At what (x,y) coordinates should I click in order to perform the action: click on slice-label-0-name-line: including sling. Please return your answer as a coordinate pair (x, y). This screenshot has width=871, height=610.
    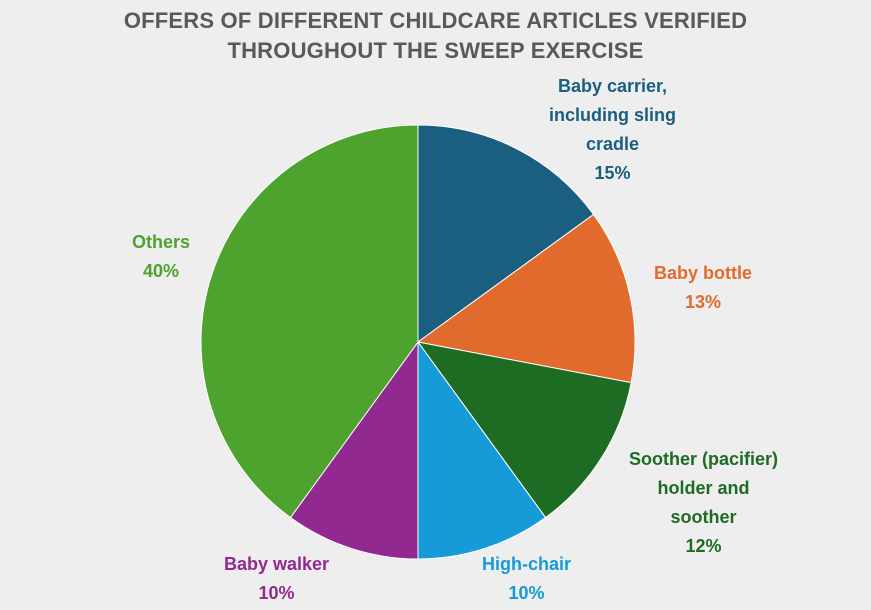
    Looking at the image, I should click on (612, 115).